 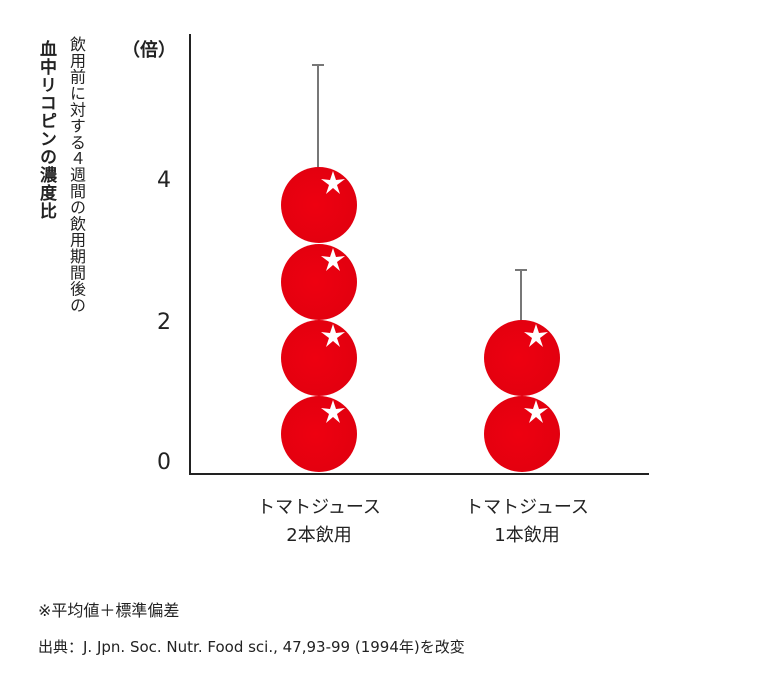 What do you see at coordinates (527, 522) in the screenshot?
I see `x-category-label: トマトジュース 1本飲用` at bounding box center [527, 522].